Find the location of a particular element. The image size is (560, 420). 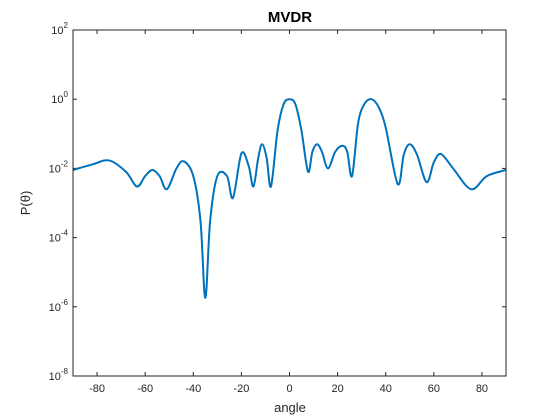

x-tick-label: 60 is located at coordinates (434, 389).